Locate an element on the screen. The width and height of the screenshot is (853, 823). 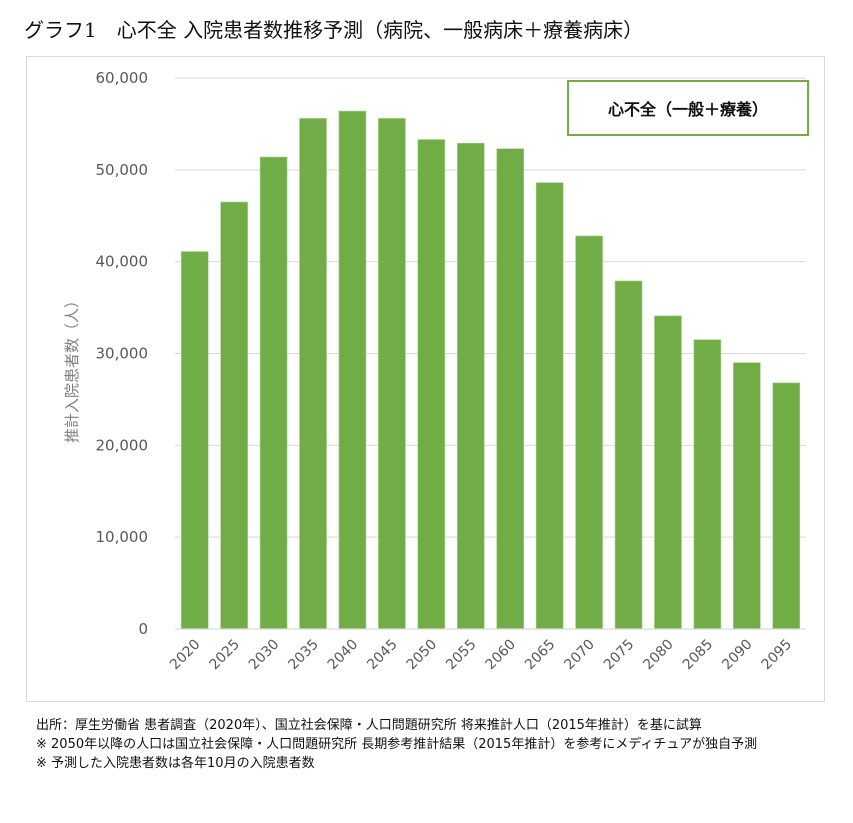
x-tick-label: 2045 is located at coordinates (382, 655).